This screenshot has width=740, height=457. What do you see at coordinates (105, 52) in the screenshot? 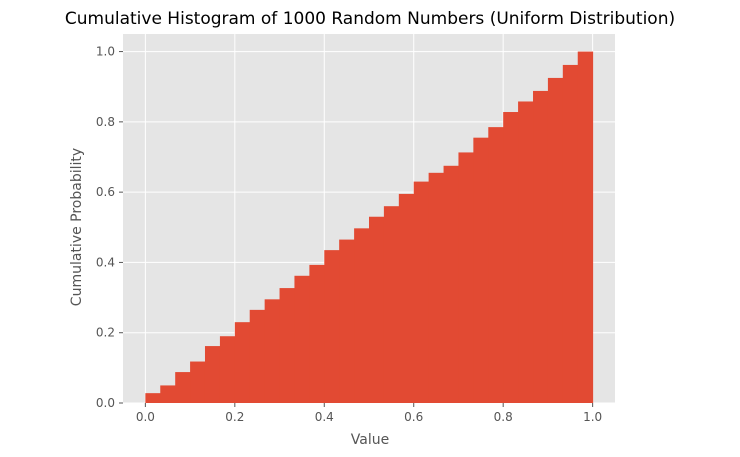
I see `y-tick-label: 1.0` at bounding box center [105, 52].